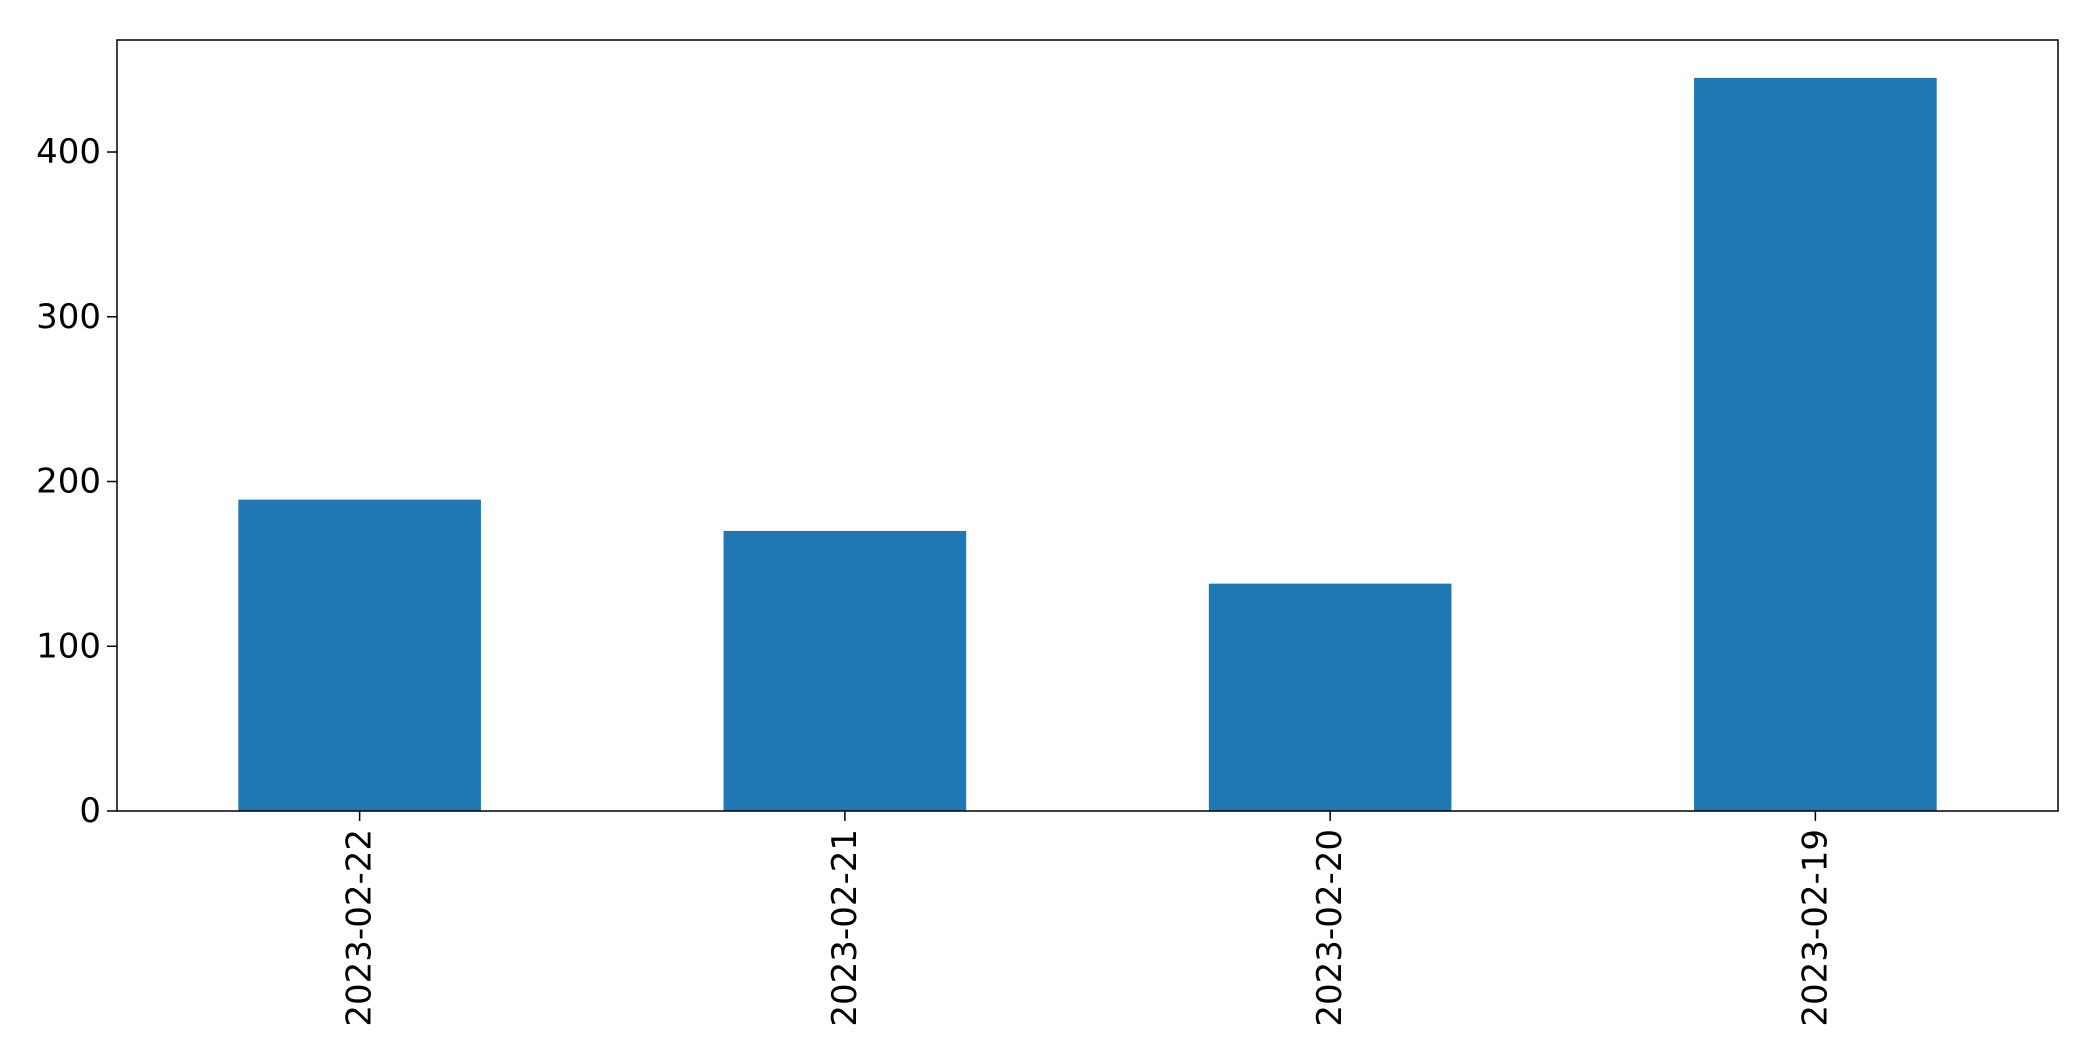 Image resolution: width=2093 pixels, height=1061 pixels. I want to click on x-tick-label: 2023-02-22, so click(360, 928).